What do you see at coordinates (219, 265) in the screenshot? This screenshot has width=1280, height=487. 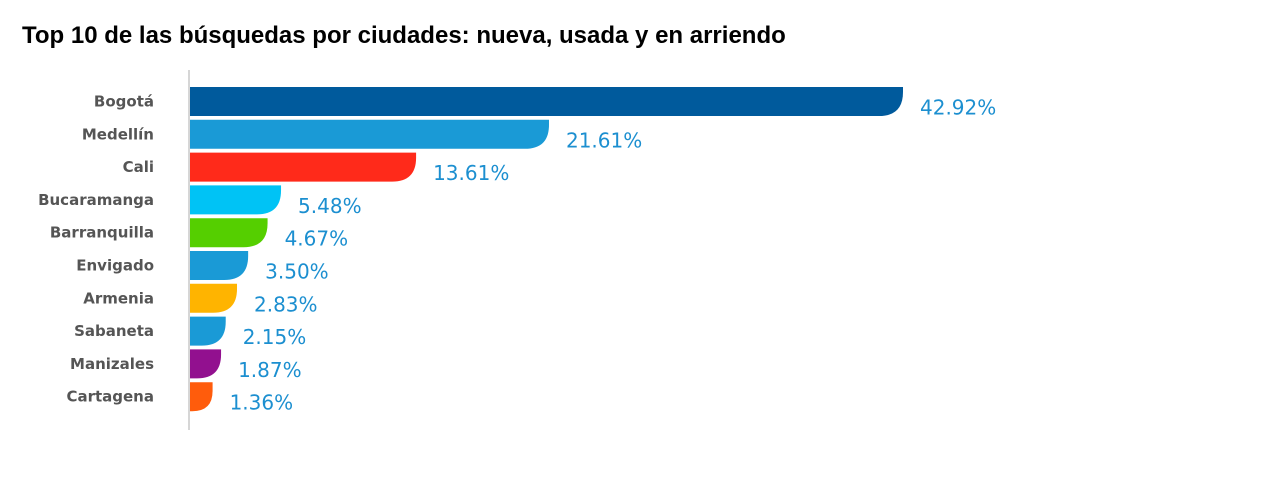 I see `bar-envigado` at bounding box center [219, 265].